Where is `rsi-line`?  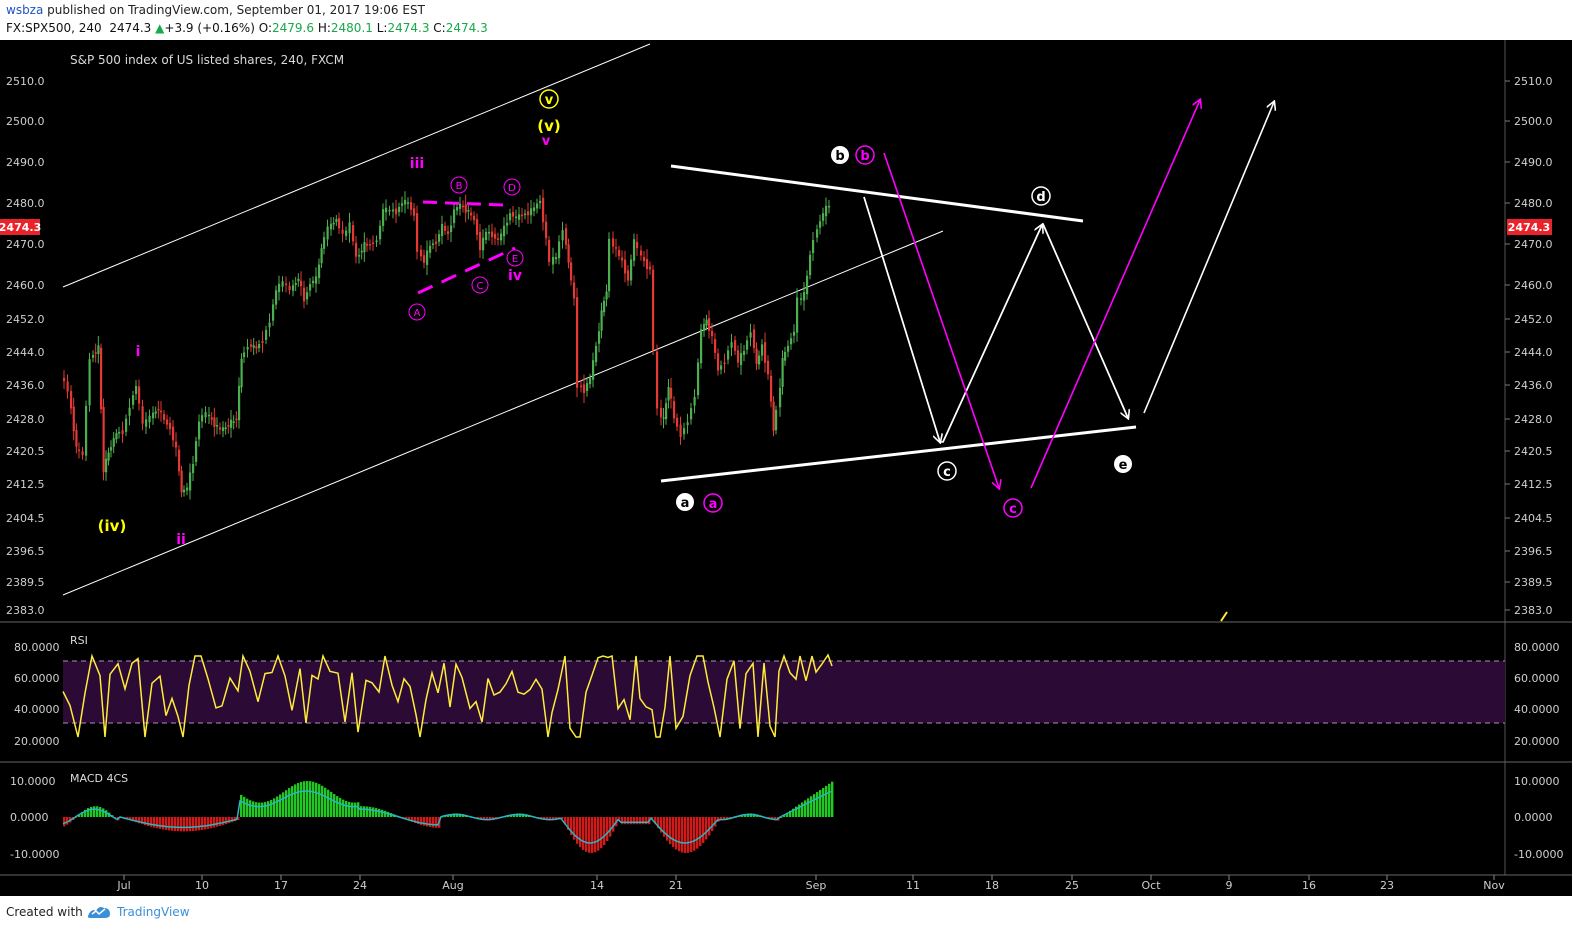
rsi-line is located at coordinates (447, 695).